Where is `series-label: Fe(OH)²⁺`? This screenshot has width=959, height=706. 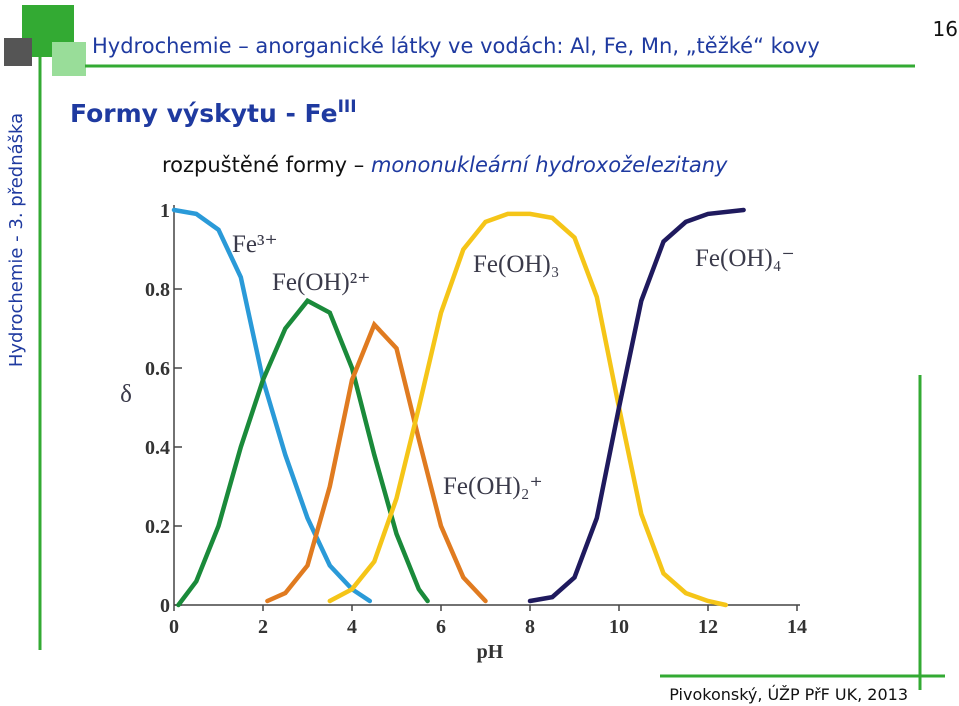
series-label: Fe(OH)²⁺ is located at coordinates (321, 282).